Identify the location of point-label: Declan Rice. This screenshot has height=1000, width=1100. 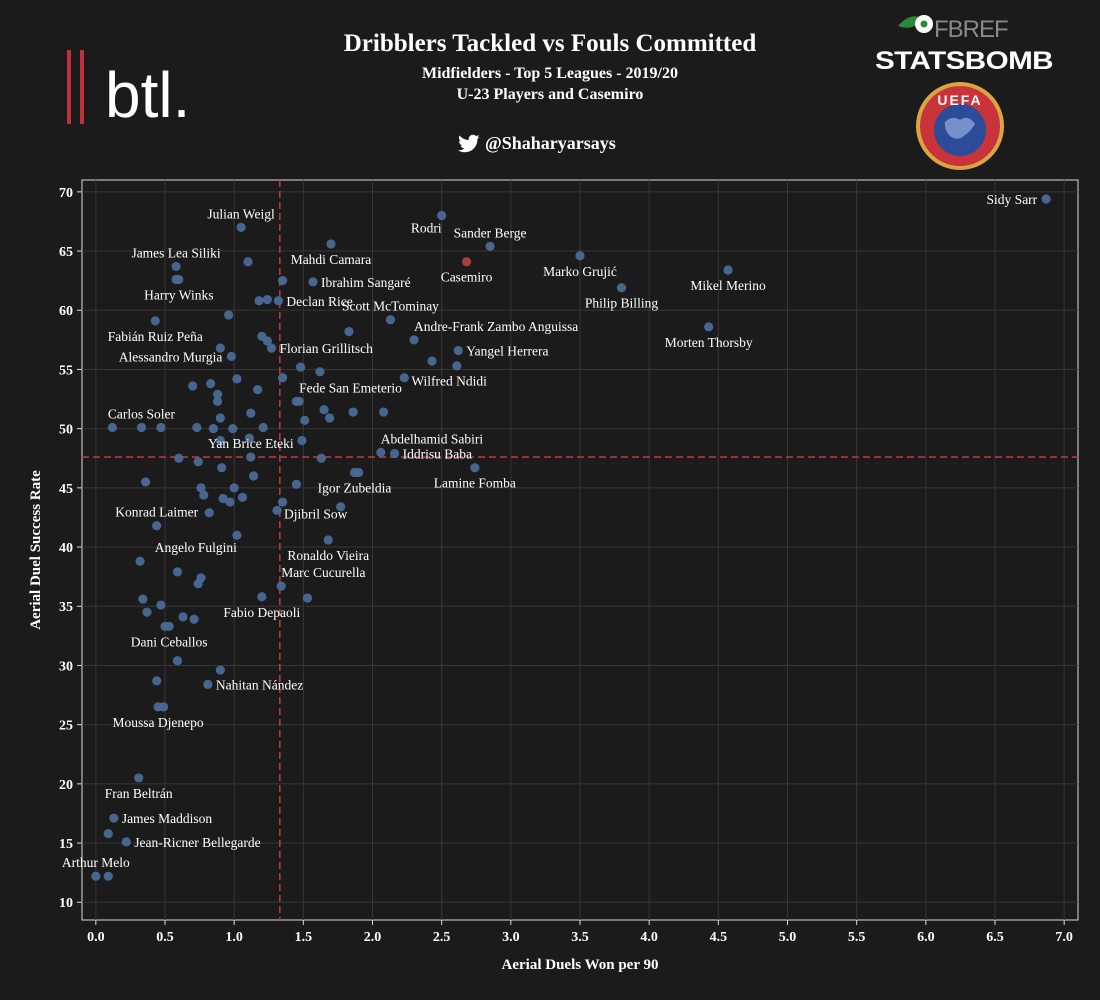
(319, 301).